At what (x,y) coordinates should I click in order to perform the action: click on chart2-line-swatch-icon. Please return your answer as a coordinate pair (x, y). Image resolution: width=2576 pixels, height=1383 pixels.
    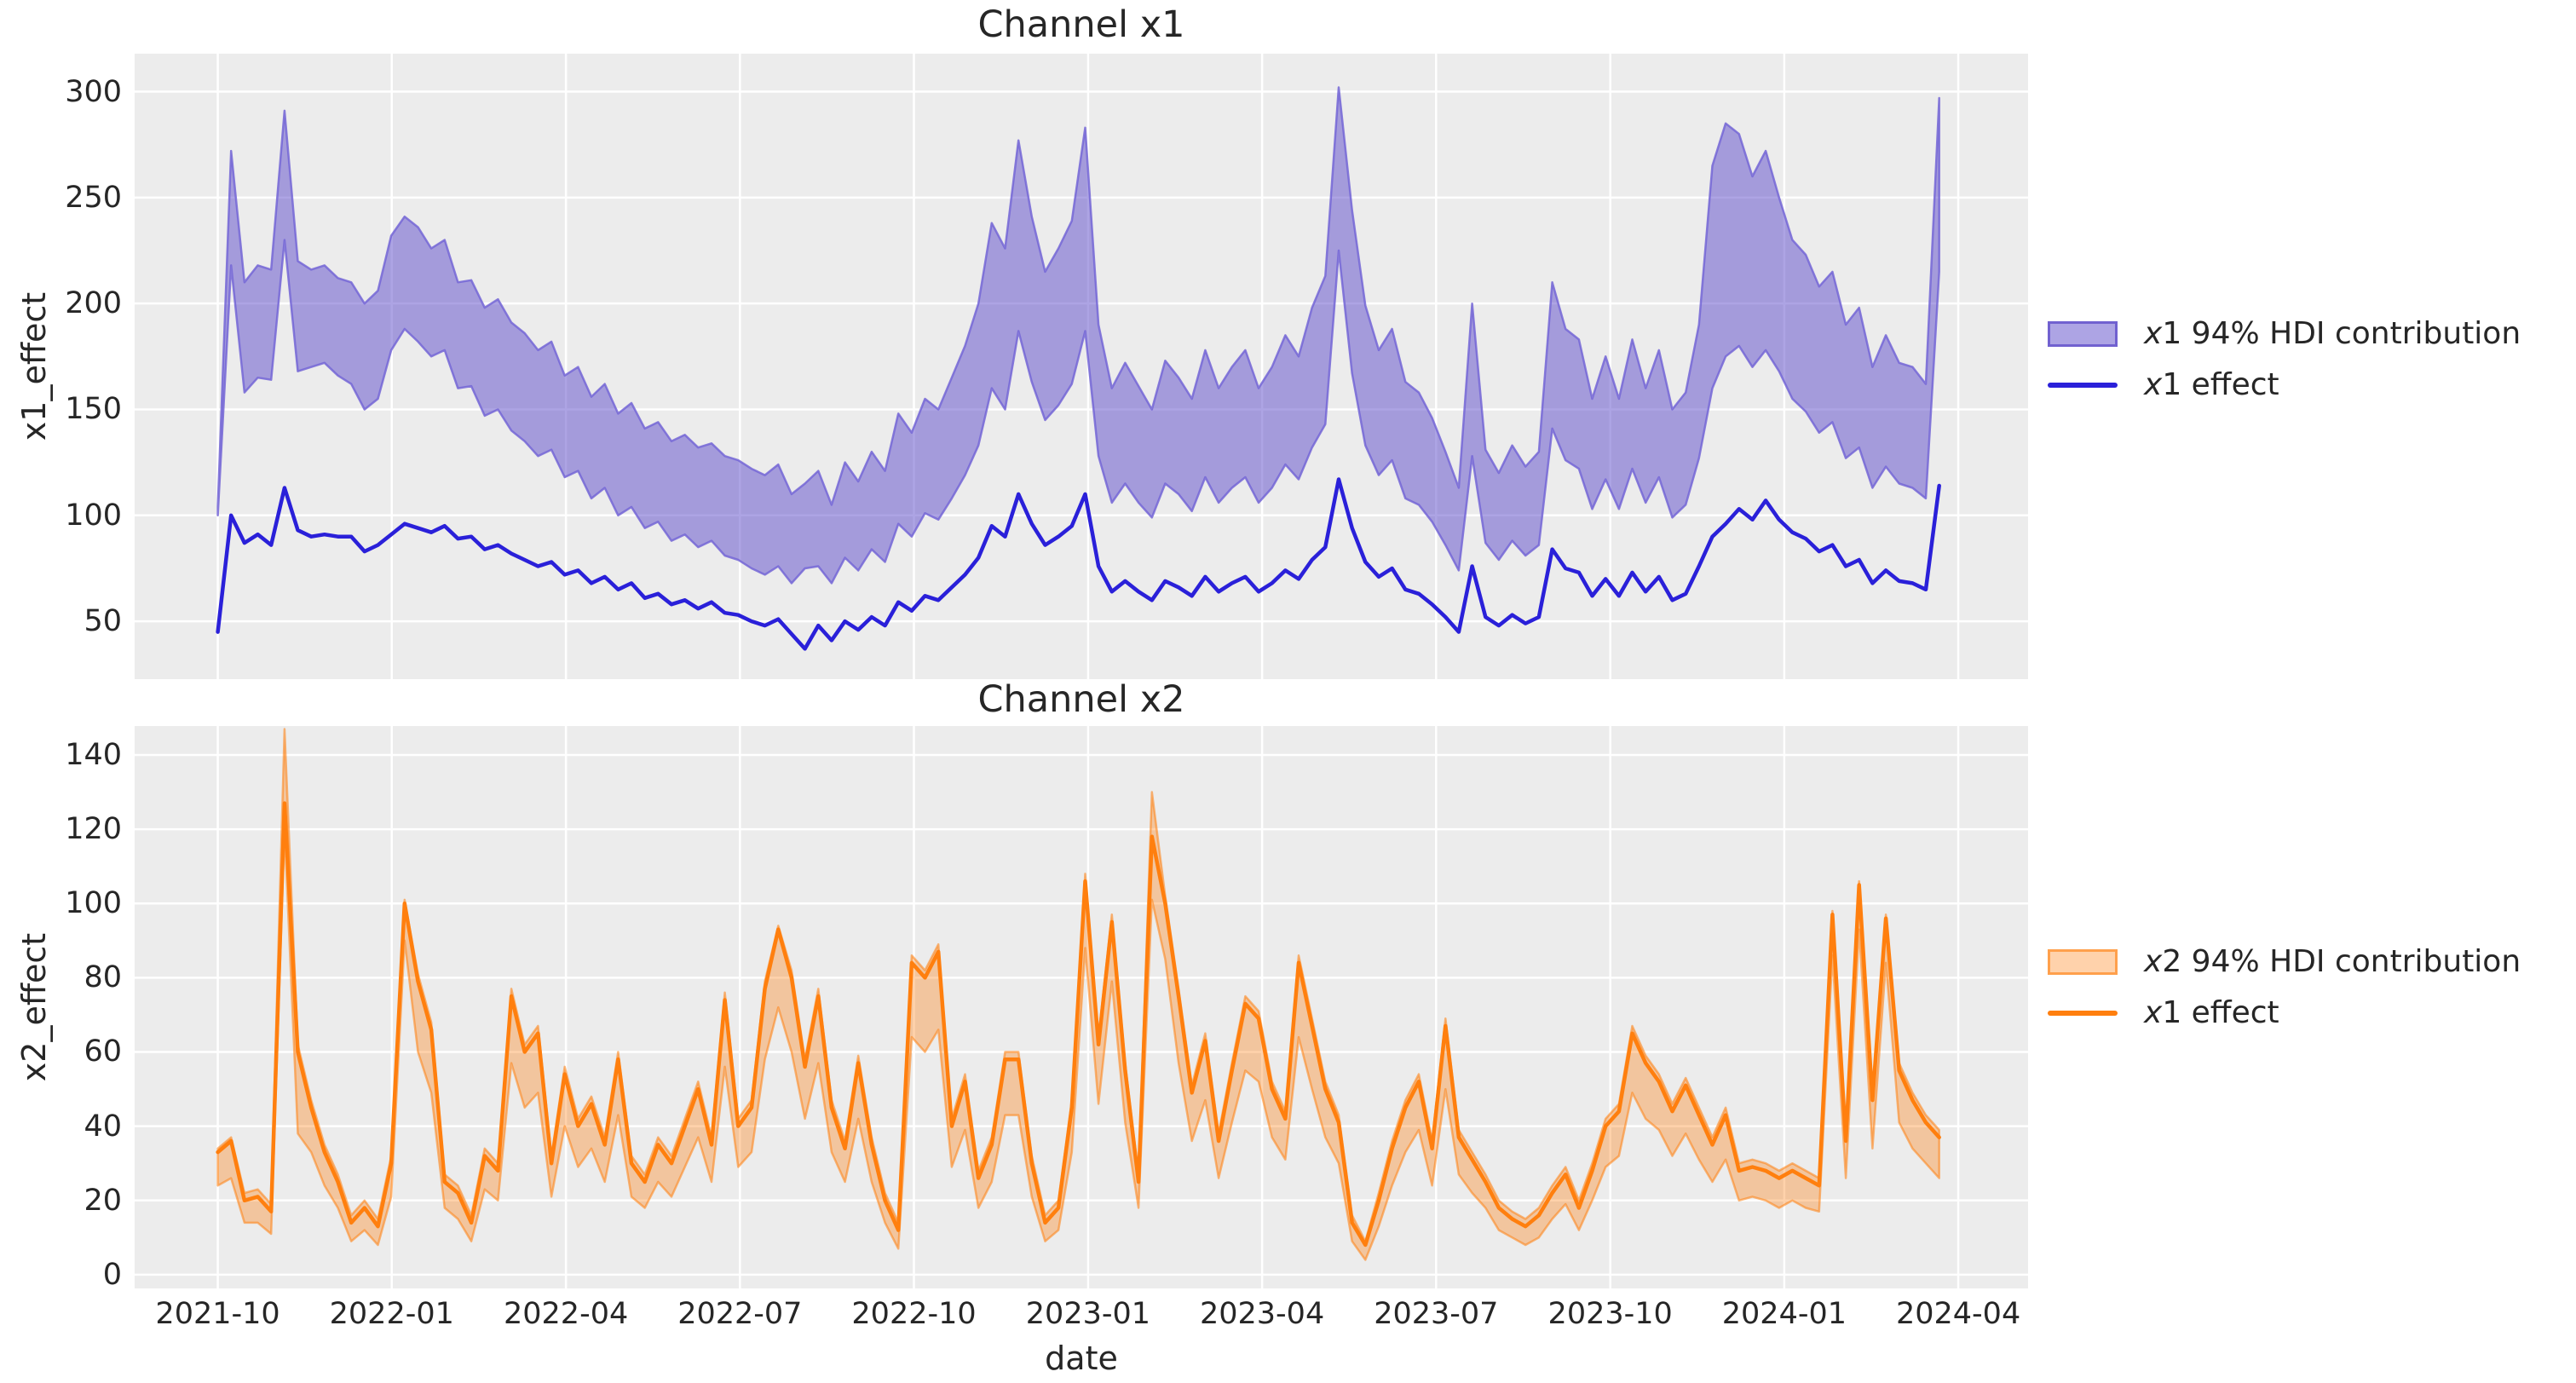
    Looking at the image, I should click on (2083, 1013).